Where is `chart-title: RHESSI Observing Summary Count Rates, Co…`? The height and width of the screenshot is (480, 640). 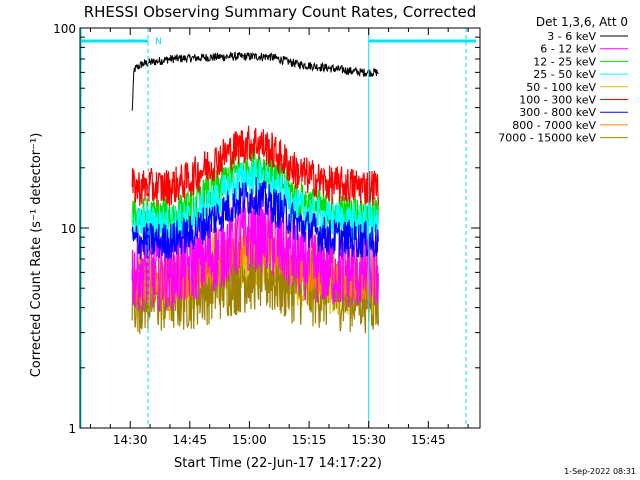 chart-title: RHESSI Observing Summary Count Rates, Co… is located at coordinates (280, 12).